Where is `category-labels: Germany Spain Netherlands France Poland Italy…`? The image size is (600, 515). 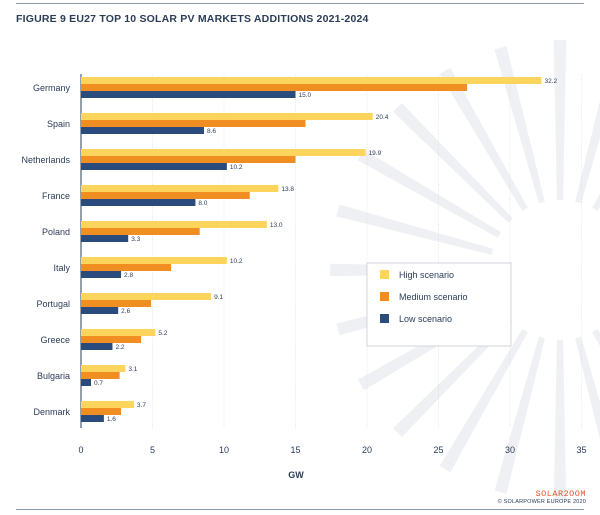 category-labels: Germany Spain Netherlands France Poland Italy… is located at coordinates (45, 250).